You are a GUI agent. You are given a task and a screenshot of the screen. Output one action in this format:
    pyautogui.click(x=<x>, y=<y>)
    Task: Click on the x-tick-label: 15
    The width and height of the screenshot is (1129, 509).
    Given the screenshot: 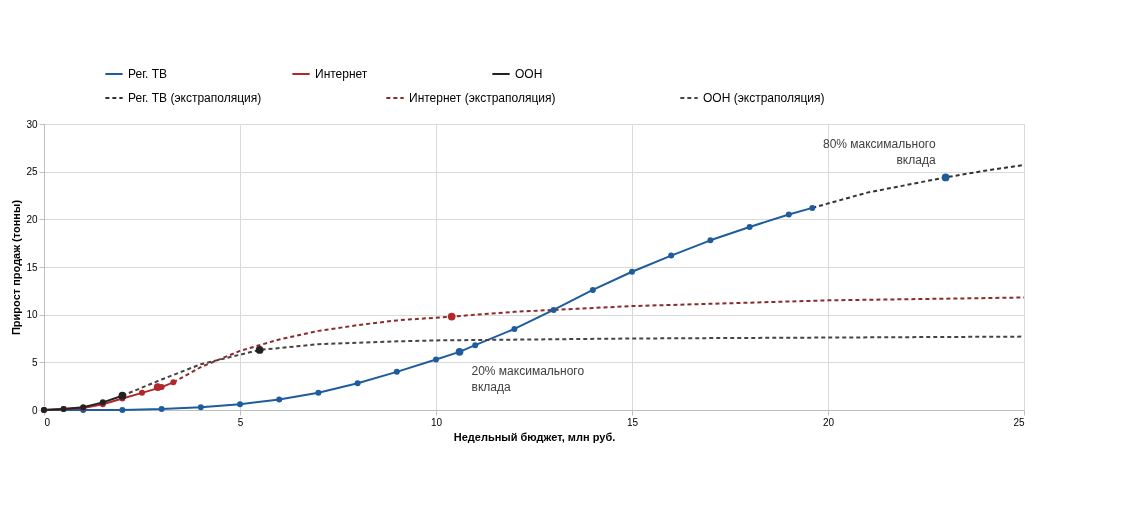 What is the action you would take?
    pyautogui.click(x=632, y=422)
    